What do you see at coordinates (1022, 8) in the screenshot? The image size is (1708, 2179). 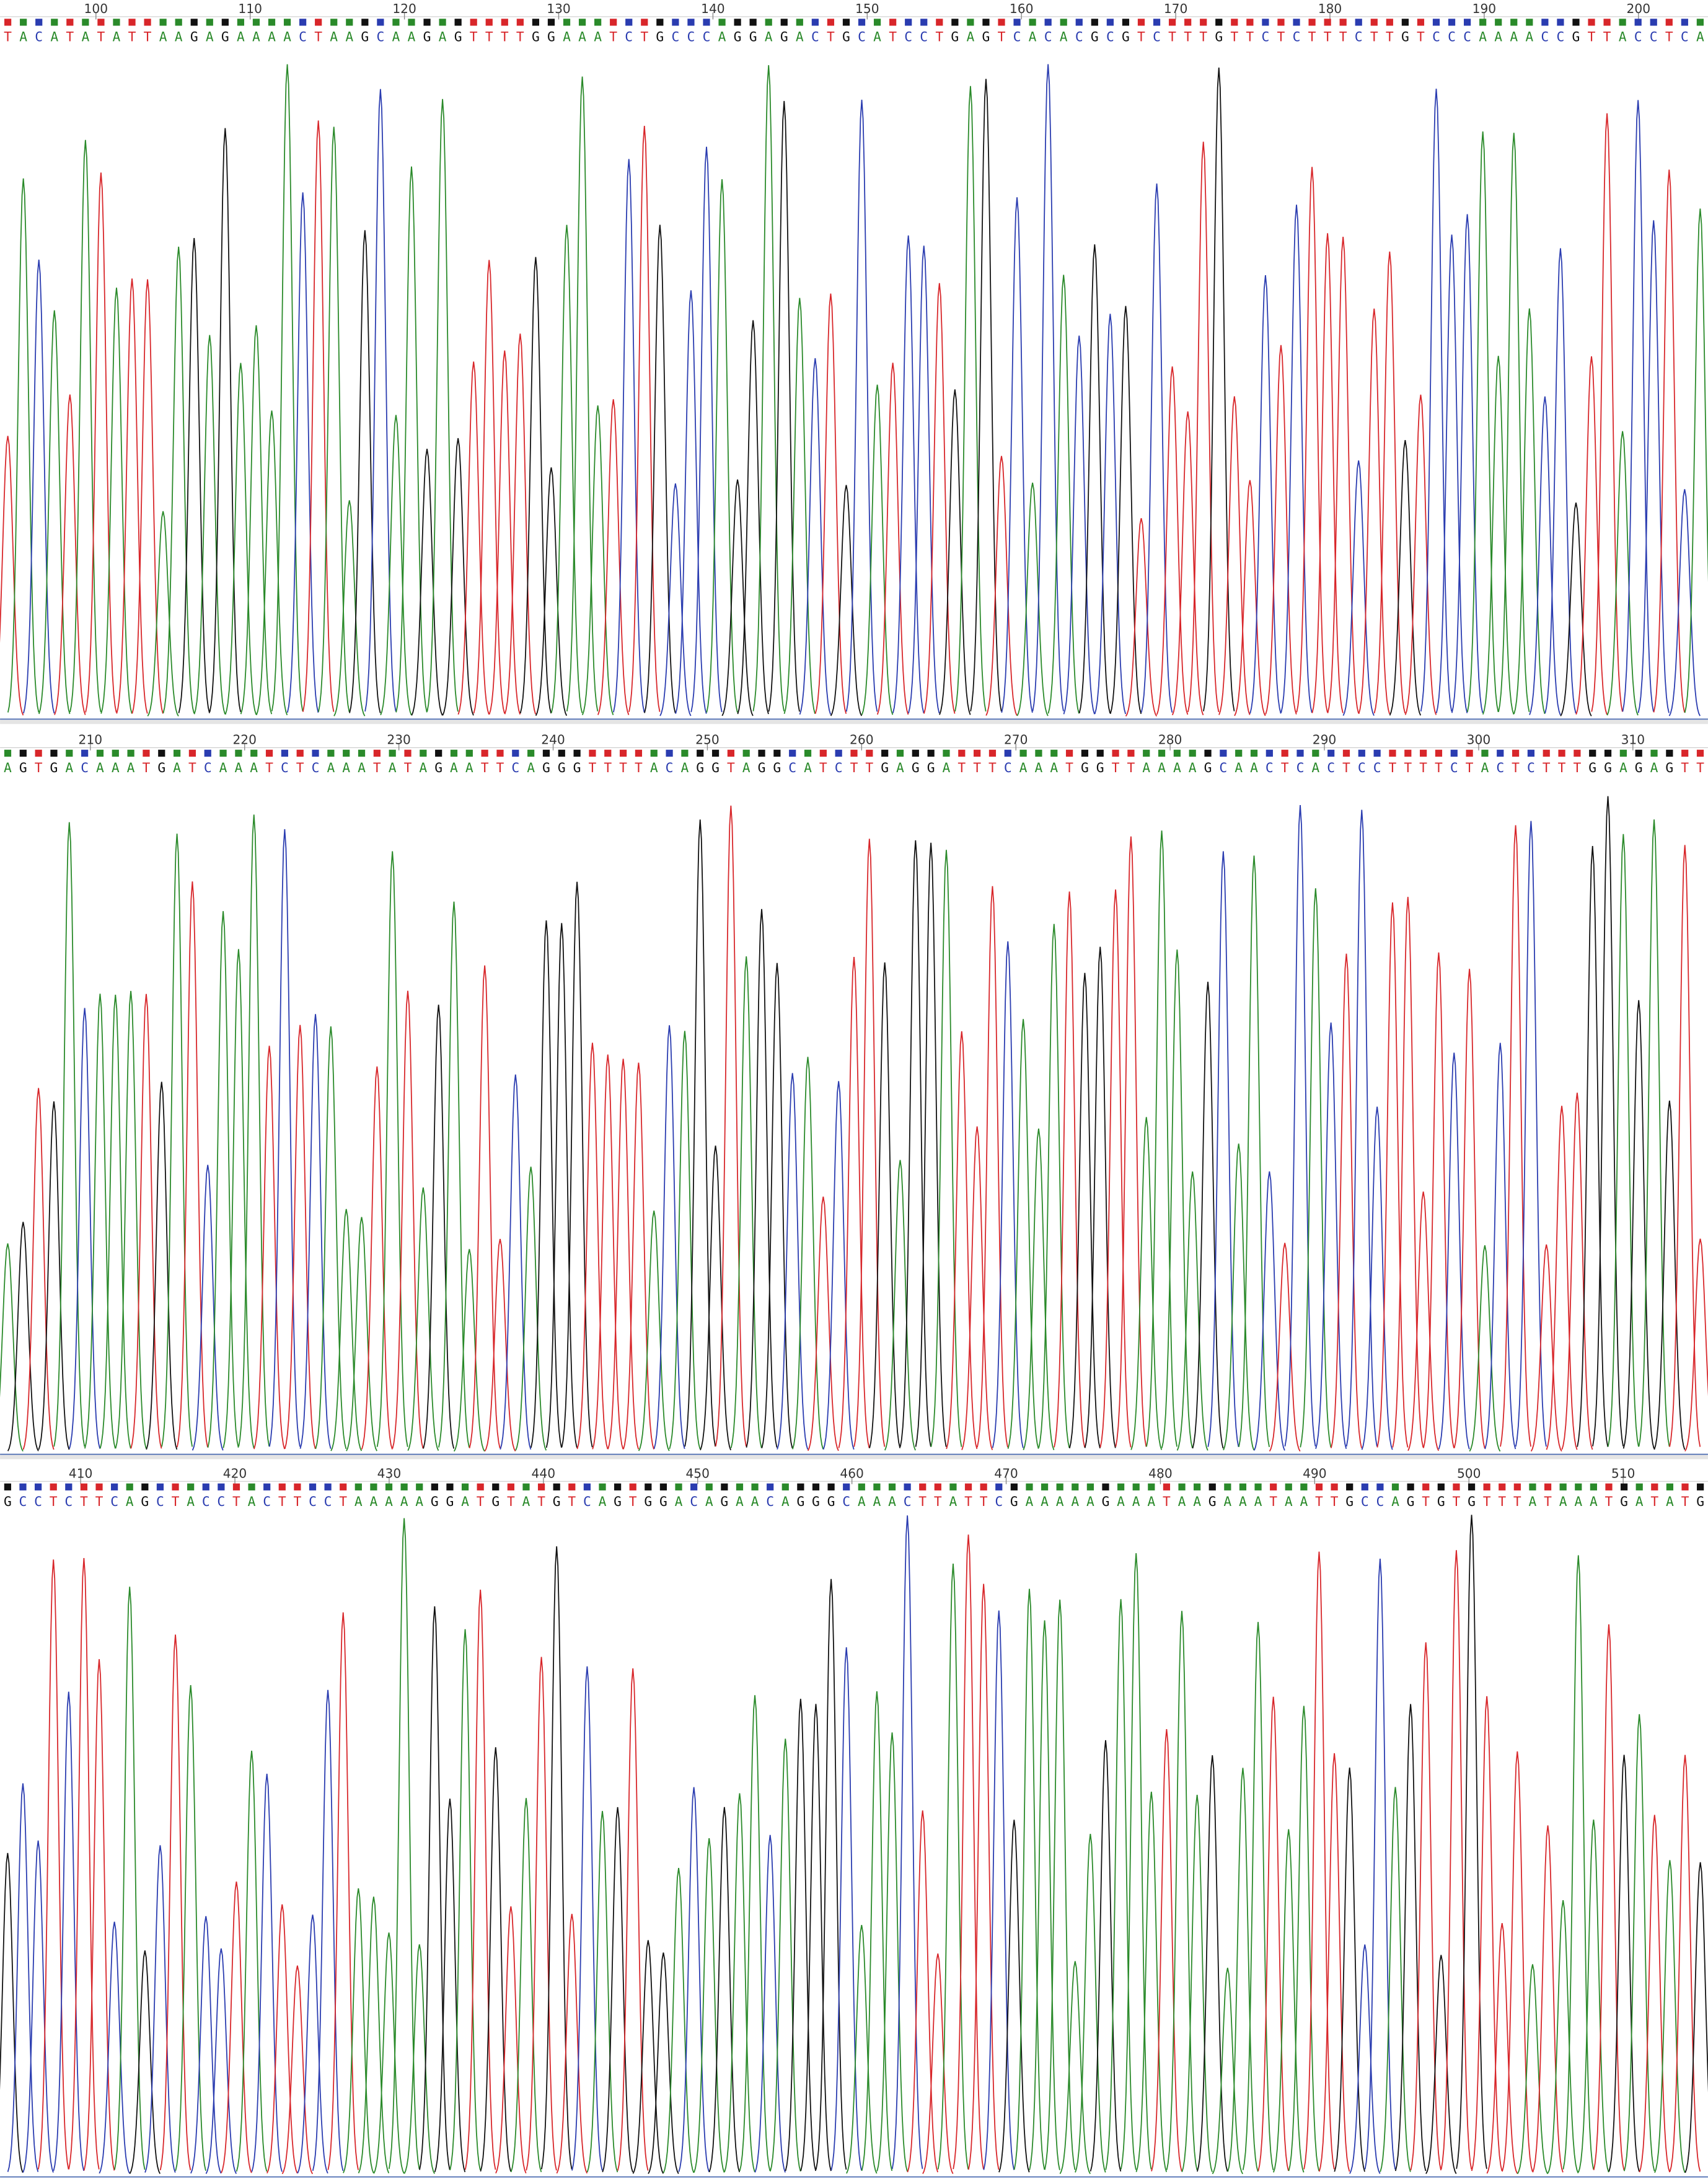 I see `ruler-label: 160` at bounding box center [1022, 8].